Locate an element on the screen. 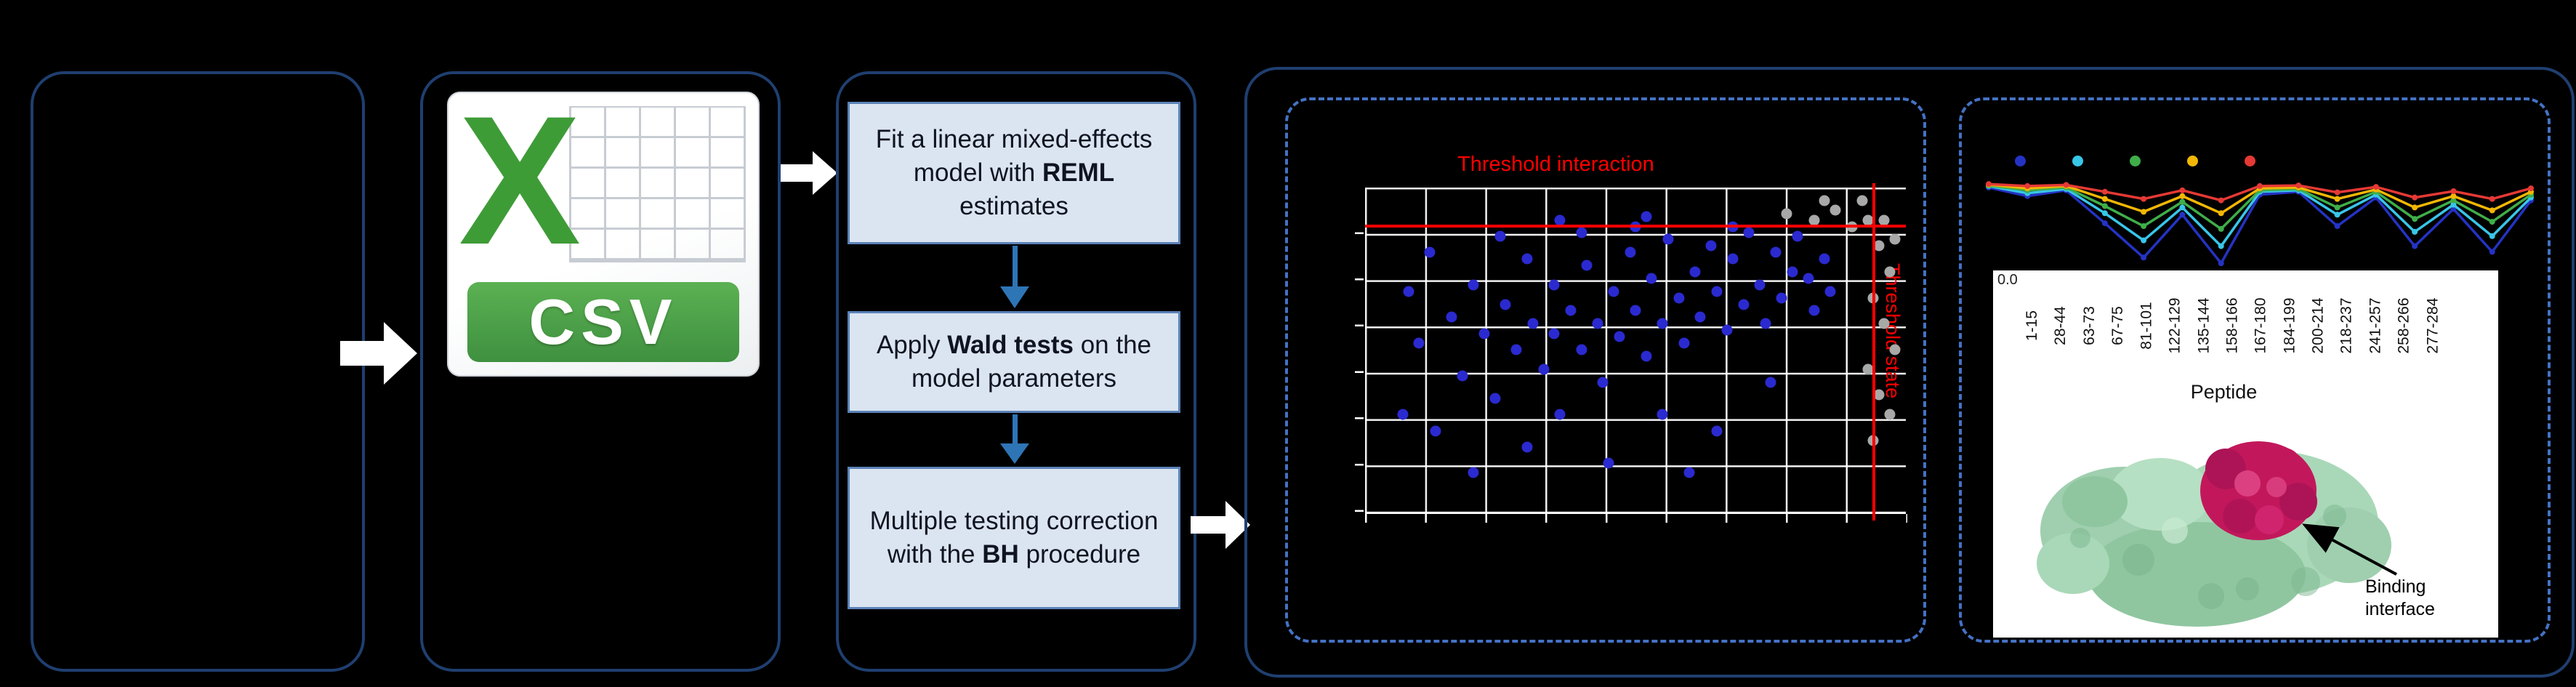  panel-model is located at coordinates (1016, 371).